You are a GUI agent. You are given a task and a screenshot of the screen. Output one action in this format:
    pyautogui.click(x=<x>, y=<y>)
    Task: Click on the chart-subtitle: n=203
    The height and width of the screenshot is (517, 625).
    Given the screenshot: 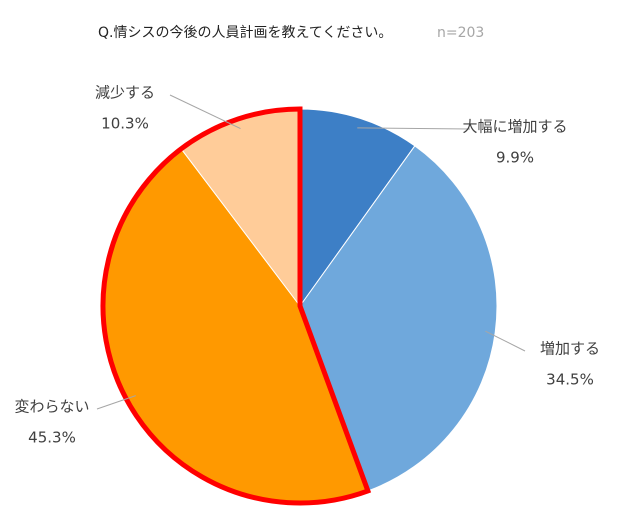 What is the action you would take?
    pyautogui.click(x=460, y=33)
    